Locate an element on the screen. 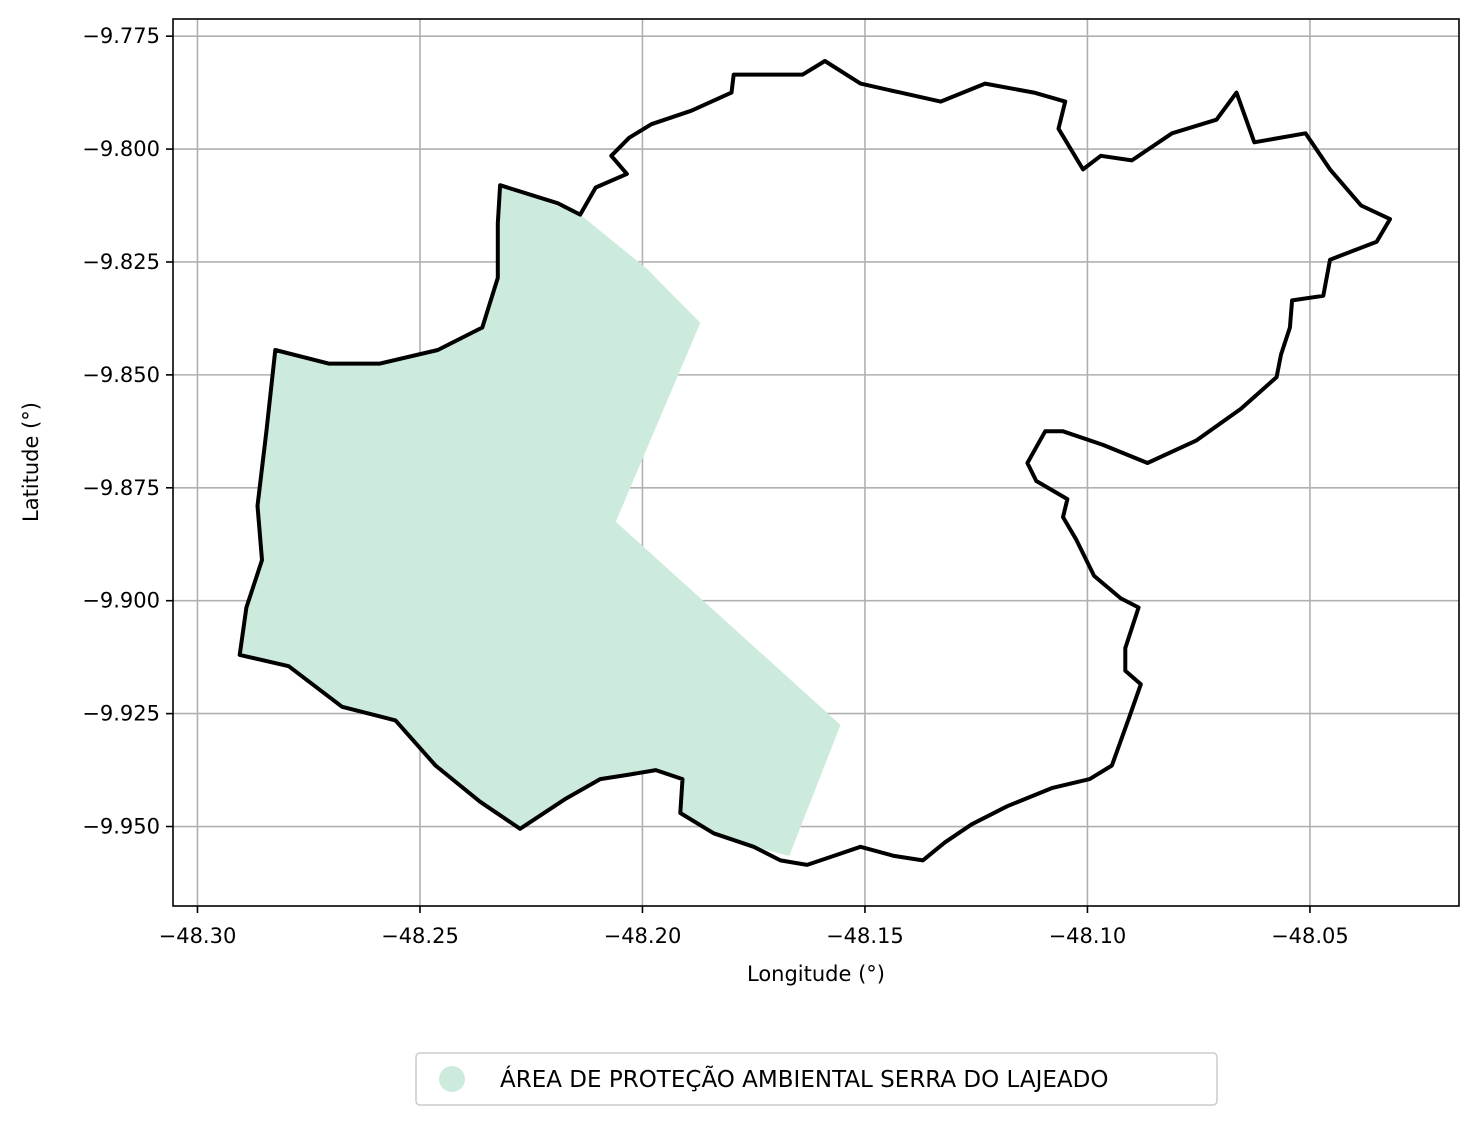 This screenshot has height=1124, width=1477. x-tick-label: −48.30 is located at coordinates (198, 936).